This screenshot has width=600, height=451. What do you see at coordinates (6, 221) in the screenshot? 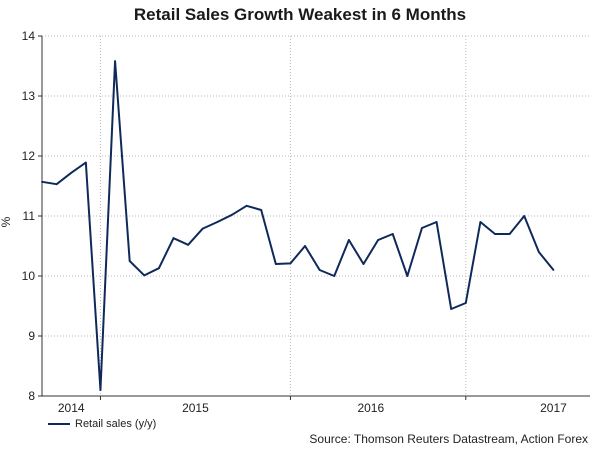
I see `y-axis-label: %` at bounding box center [6, 221].